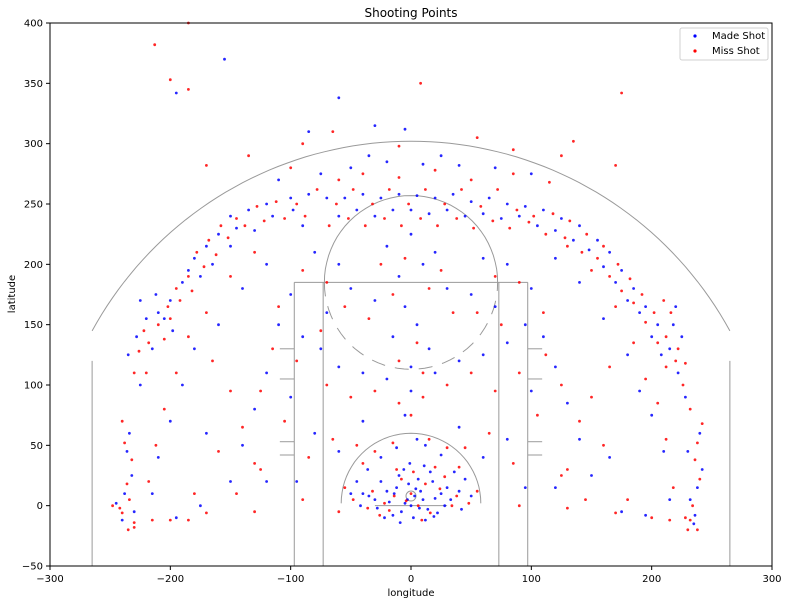  Describe the element at coordinates (33, 386) in the screenshot. I see `y-tick-label-3: 100` at that location.